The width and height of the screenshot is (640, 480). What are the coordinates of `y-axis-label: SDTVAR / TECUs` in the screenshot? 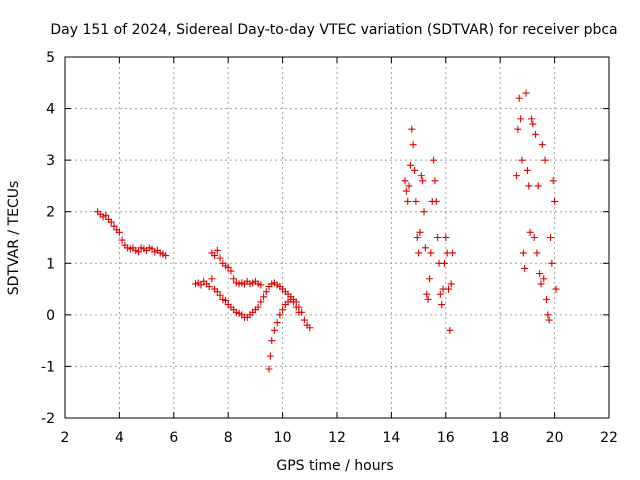 It's located at (14, 238).